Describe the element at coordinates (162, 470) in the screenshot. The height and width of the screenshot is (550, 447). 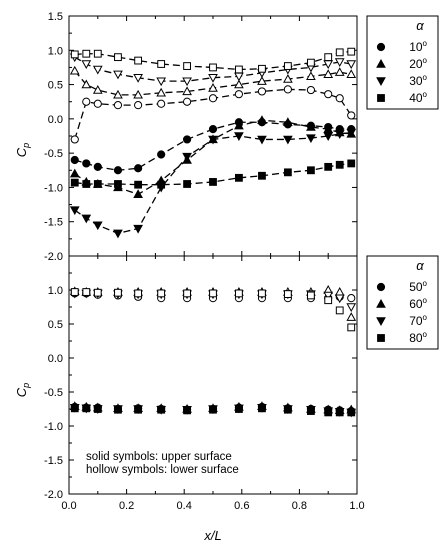
I see `annotation-hollow-symbols: hollow symbols: lower surface` at that location.